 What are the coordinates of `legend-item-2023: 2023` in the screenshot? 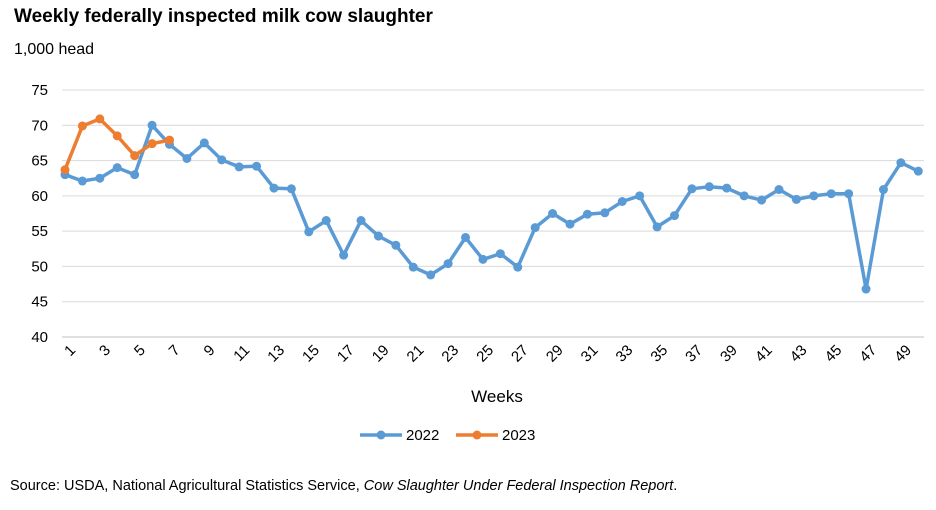 It's located at (495, 435).